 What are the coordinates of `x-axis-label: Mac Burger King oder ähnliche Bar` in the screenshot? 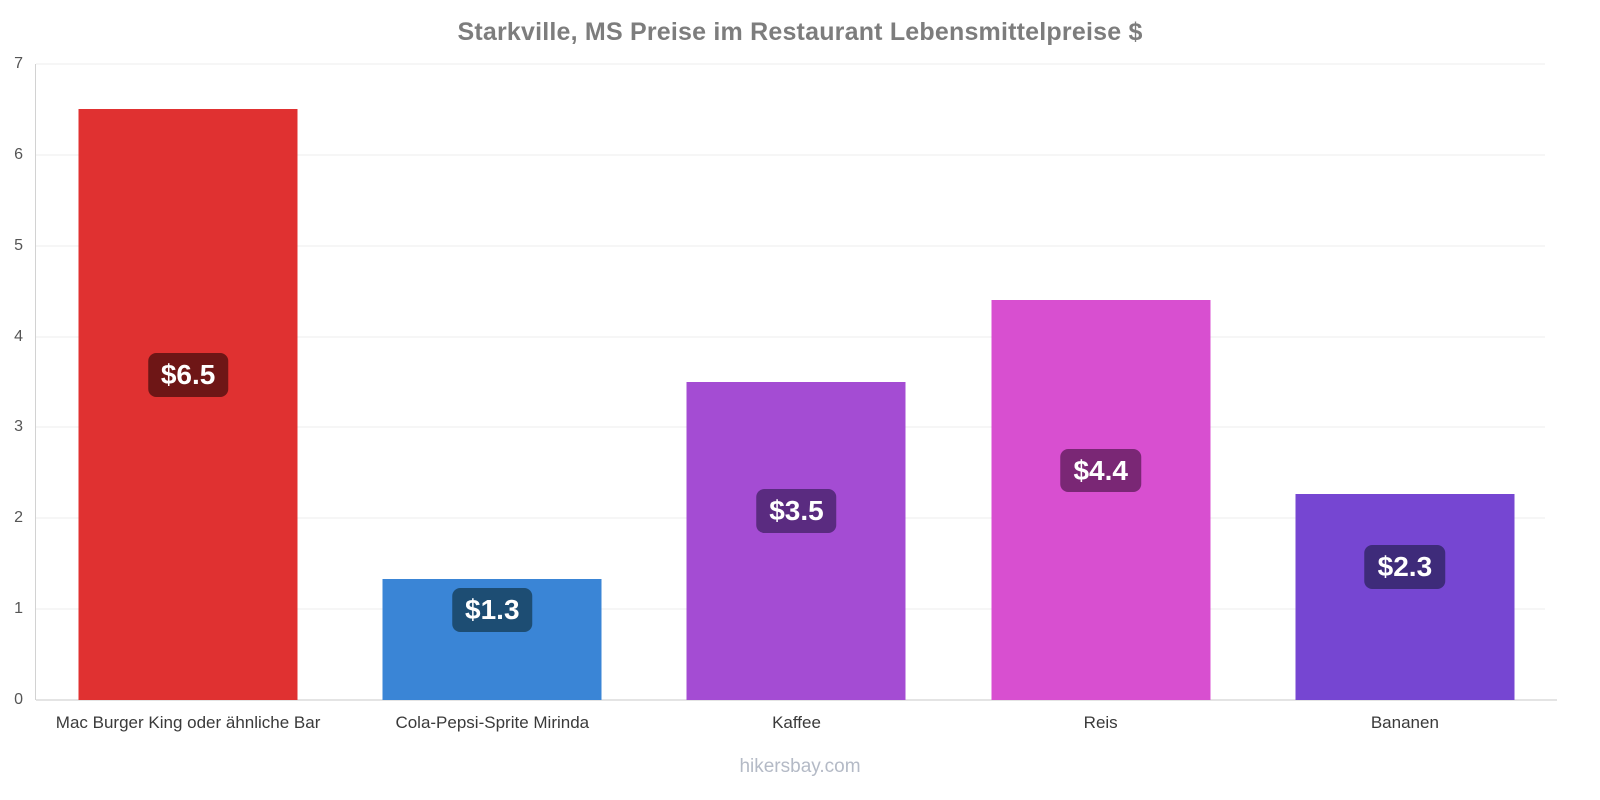 It's located at (188, 722).